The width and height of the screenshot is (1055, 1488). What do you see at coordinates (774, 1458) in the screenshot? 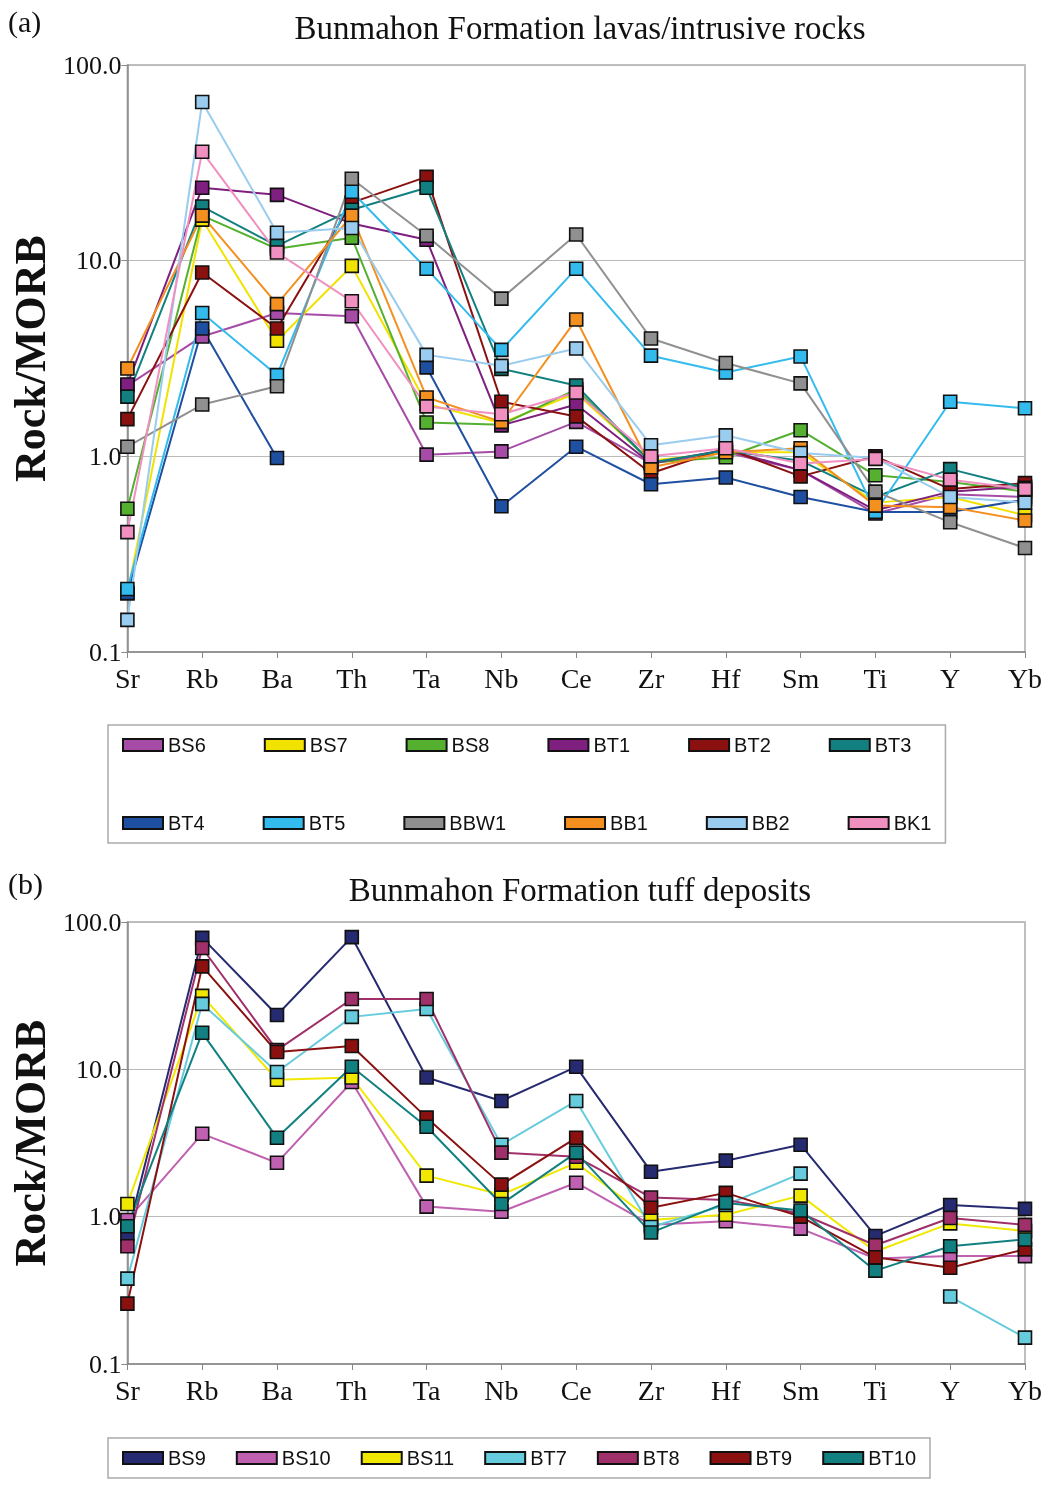
I see `legend-label: BT9` at bounding box center [774, 1458].